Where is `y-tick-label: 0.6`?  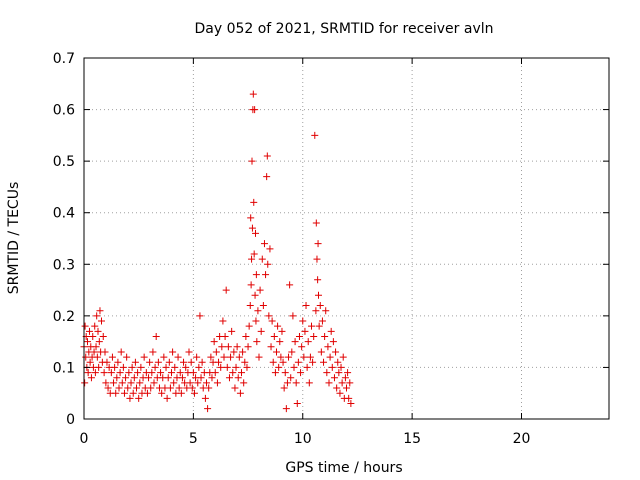
y-tick-label: 0.6 is located at coordinates (64, 111).